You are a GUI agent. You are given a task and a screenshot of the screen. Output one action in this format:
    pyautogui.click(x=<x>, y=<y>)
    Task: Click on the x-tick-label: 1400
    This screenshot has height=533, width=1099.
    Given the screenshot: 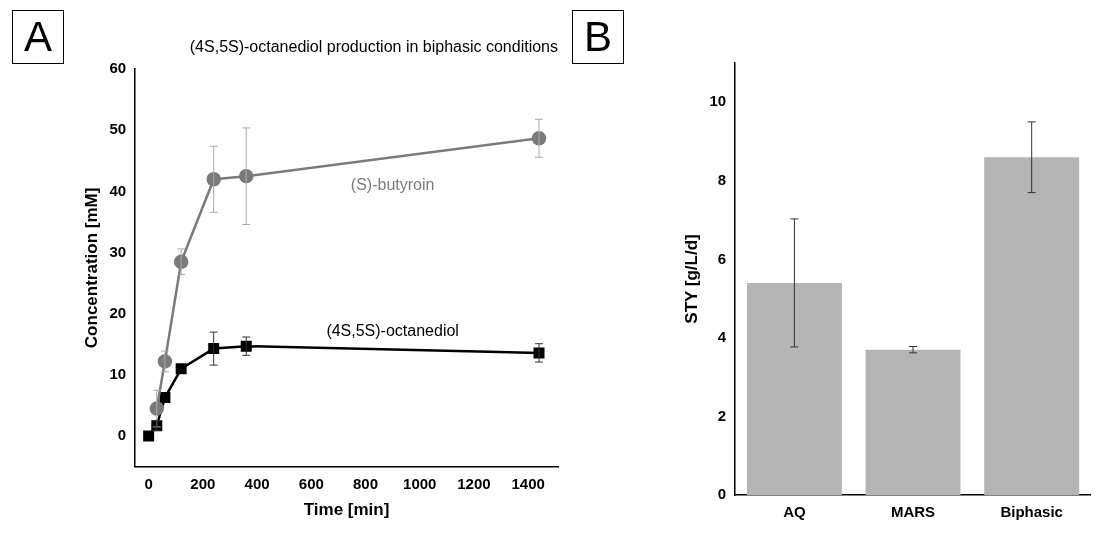 What is the action you would take?
    pyautogui.click(x=528, y=483)
    